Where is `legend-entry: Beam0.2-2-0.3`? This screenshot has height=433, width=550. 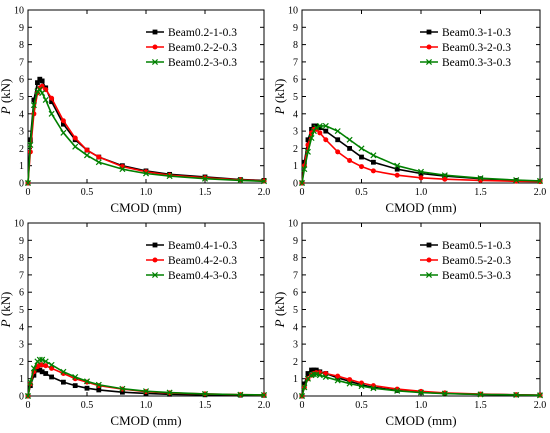
legend-entry: Beam0.2-2-0.3 is located at coordinates (191, 48).